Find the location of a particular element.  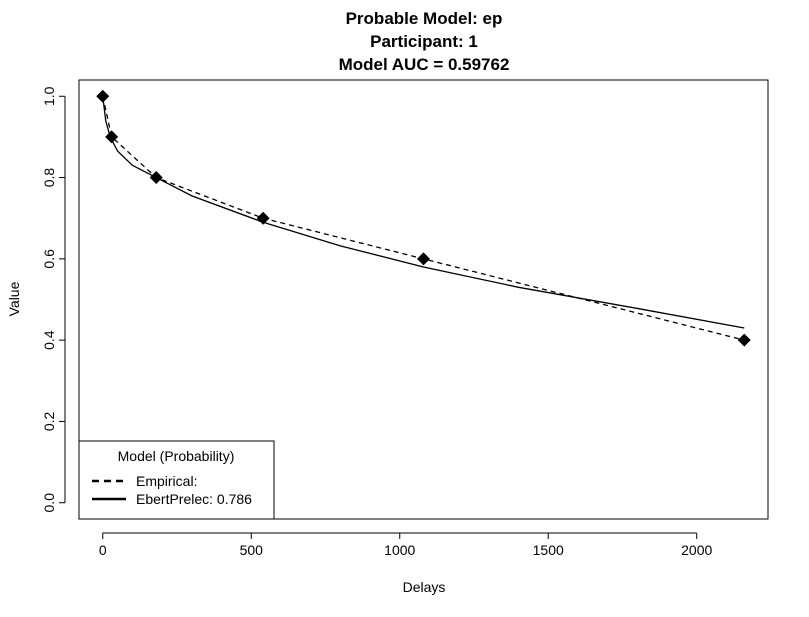

y-tick-label: 0.4 is located at coordinates (49, 340).